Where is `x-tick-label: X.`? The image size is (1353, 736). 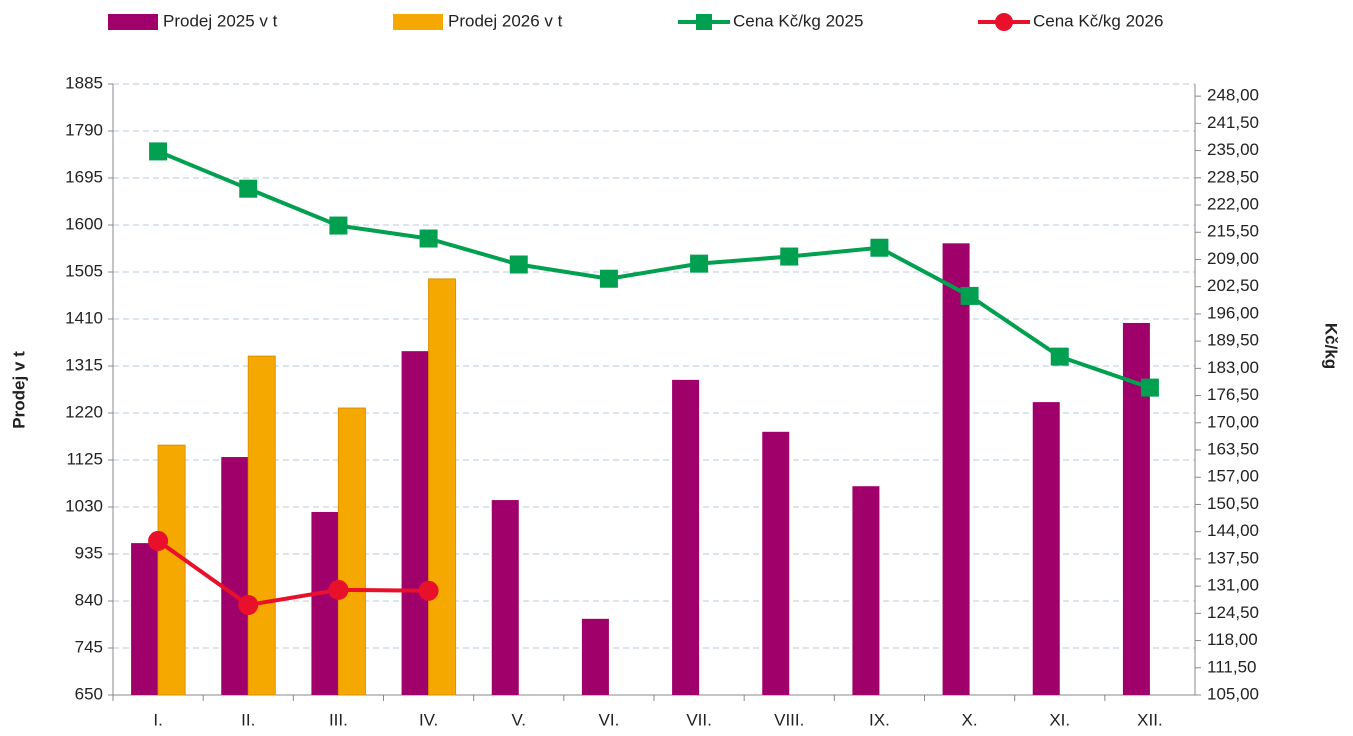
x-tick-label: X. is located at coordinates (970, 719).